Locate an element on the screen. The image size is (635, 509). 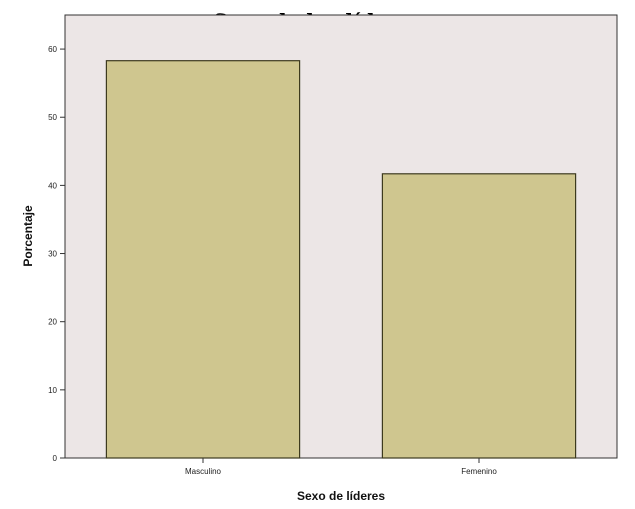
y-axis: 0 10 20 30 40 50 60 is located at coordinates (56, 254).